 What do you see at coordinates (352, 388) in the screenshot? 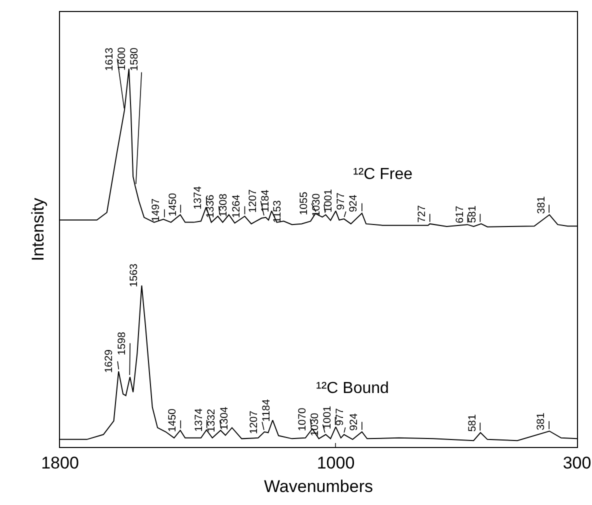
I see `text: ¹²C Bound` at bounding box center [352, 388].